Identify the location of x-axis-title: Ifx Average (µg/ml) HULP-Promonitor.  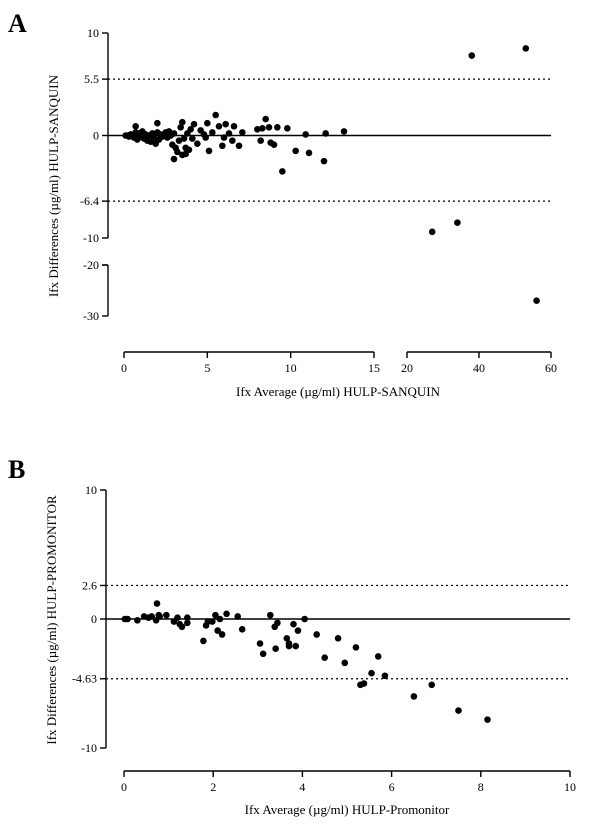
(347, 809).